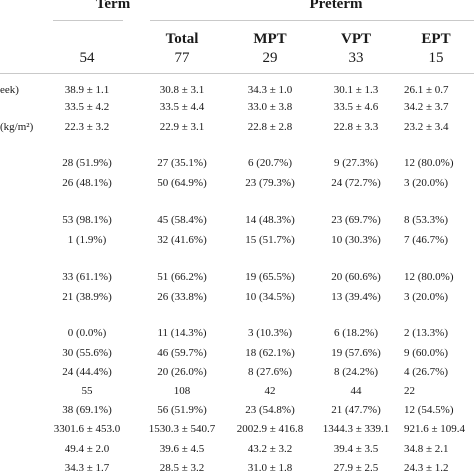 This screenshot has width=474, height=474. Describe the element at coordinates (182, 107) in the screenshot. I see `cell-total: 33.5 ± 4.4` at that location.